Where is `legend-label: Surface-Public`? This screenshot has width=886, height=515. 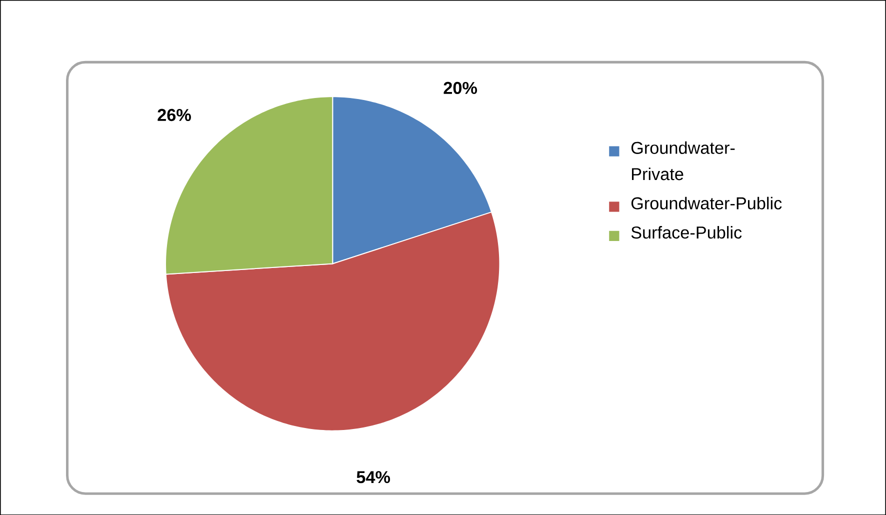
legend-label: Surface-Public is located at coordinates (686, 232).